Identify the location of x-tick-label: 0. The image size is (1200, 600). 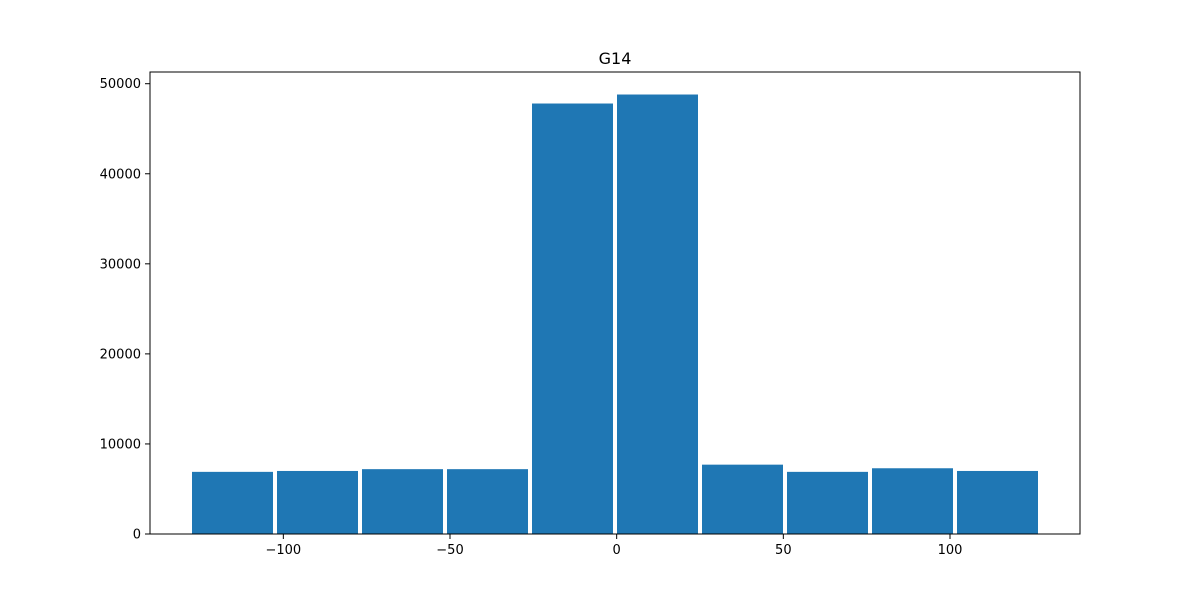
(617, 550).